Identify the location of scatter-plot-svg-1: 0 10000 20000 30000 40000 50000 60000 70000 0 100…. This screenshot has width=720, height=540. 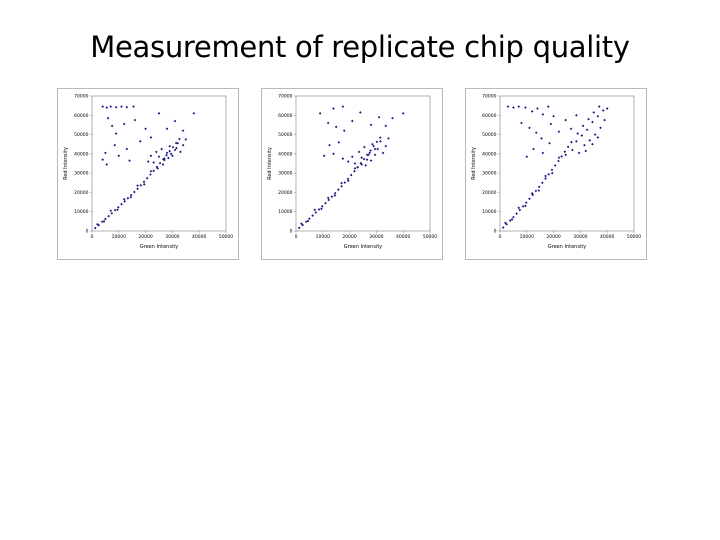
(148, 172).